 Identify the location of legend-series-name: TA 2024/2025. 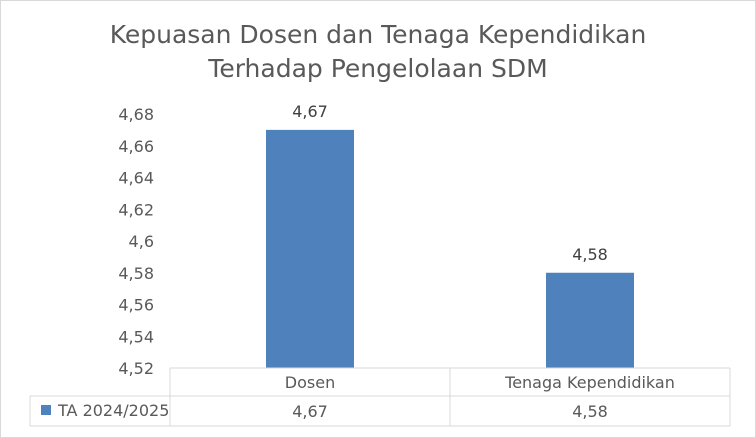
(113, 410).